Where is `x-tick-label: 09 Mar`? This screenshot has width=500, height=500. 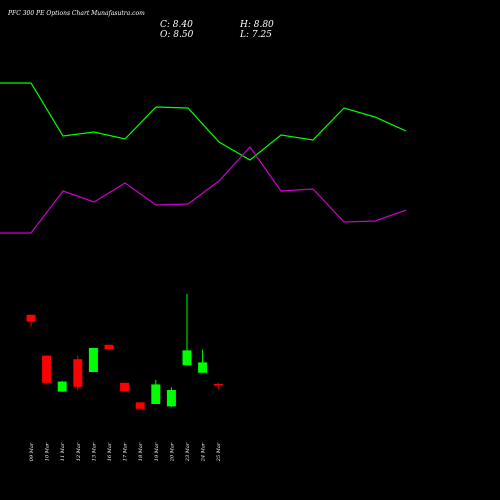 x-tick-label: 09 Mar is located at coordinates (32, 451).